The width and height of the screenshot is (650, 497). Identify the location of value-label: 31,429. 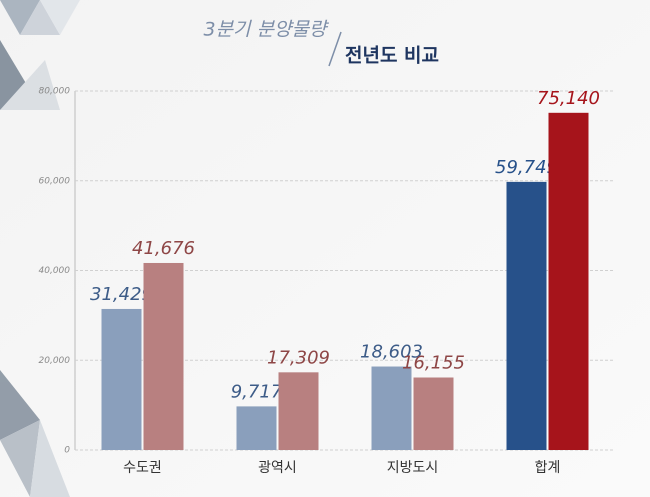
(121, 294).